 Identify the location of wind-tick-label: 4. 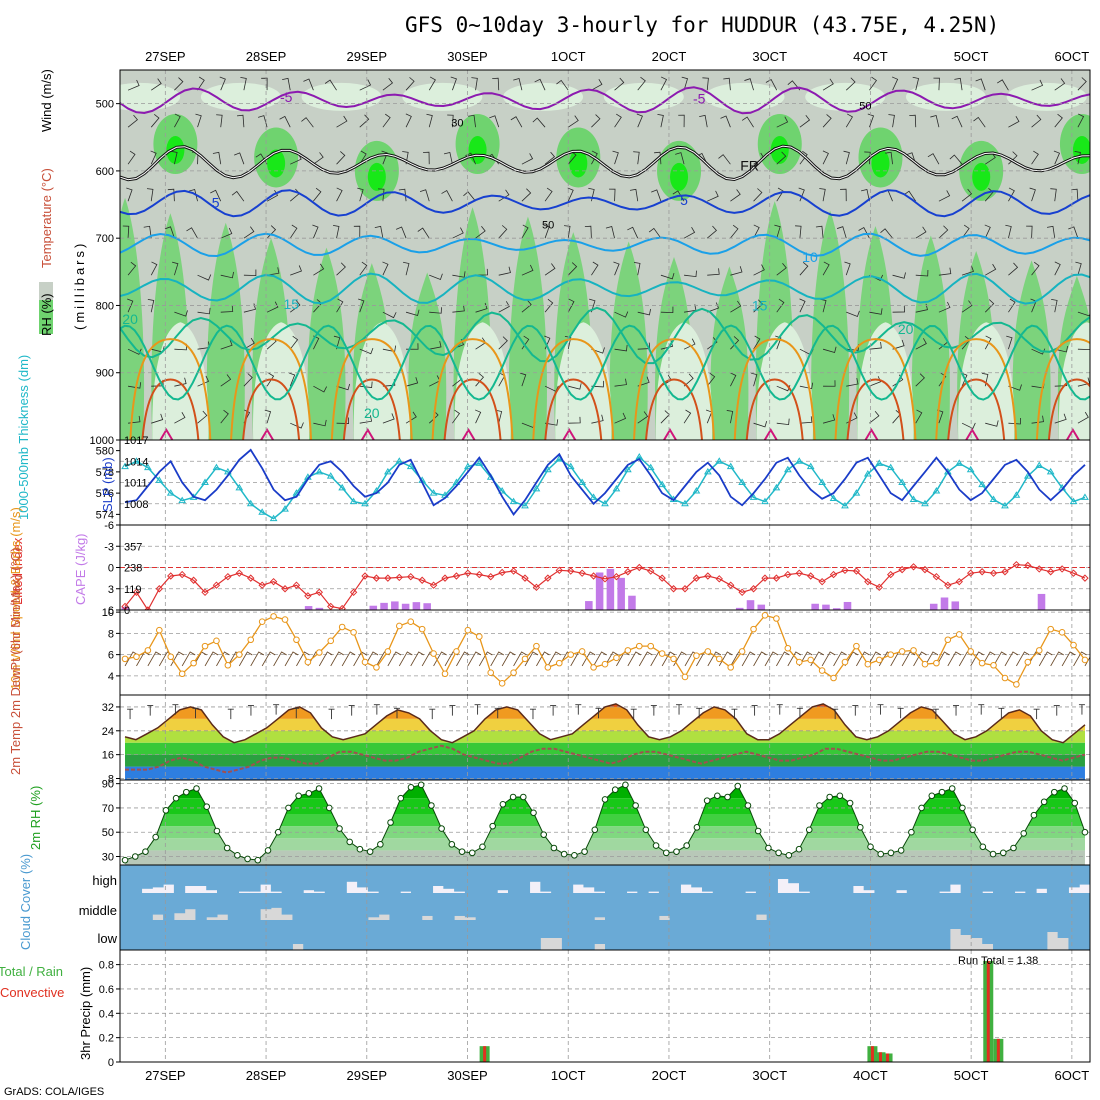
(111, 677).